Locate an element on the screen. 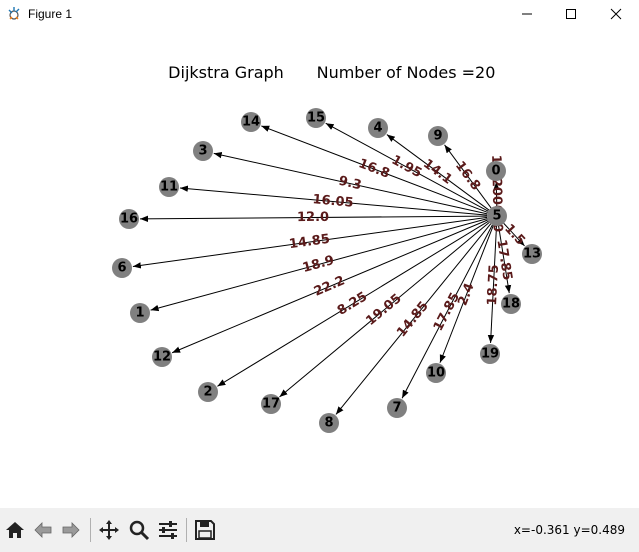  maximize-icon is located at coordinates (571, 14).